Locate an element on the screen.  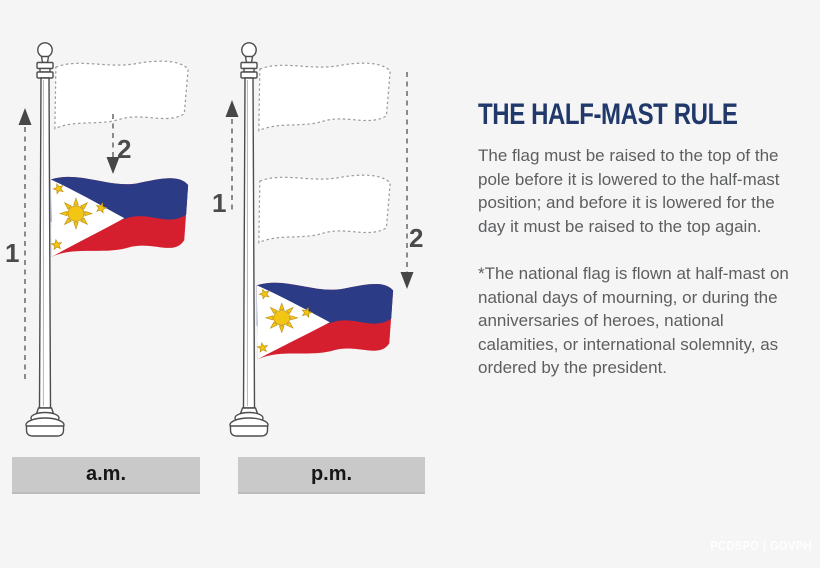
philippine-flag-lowered-pm is located at coordinates (324, 324).